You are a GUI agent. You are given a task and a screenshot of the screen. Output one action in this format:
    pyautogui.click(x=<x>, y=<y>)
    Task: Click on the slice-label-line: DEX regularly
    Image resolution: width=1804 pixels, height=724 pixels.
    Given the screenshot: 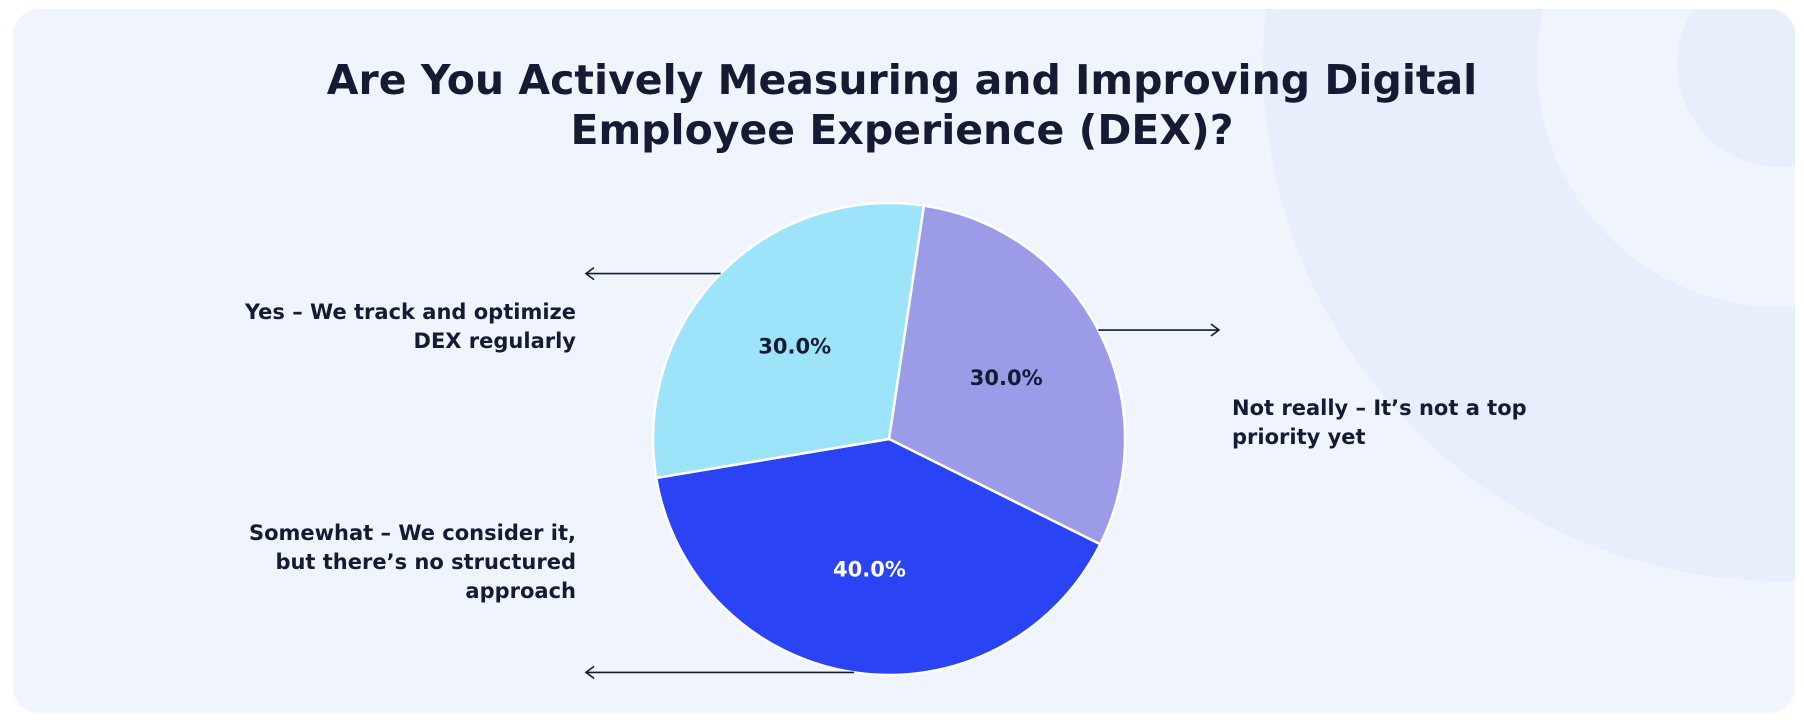 What is the action you would take?
    pyautogui.click(x=494, y=341)
    